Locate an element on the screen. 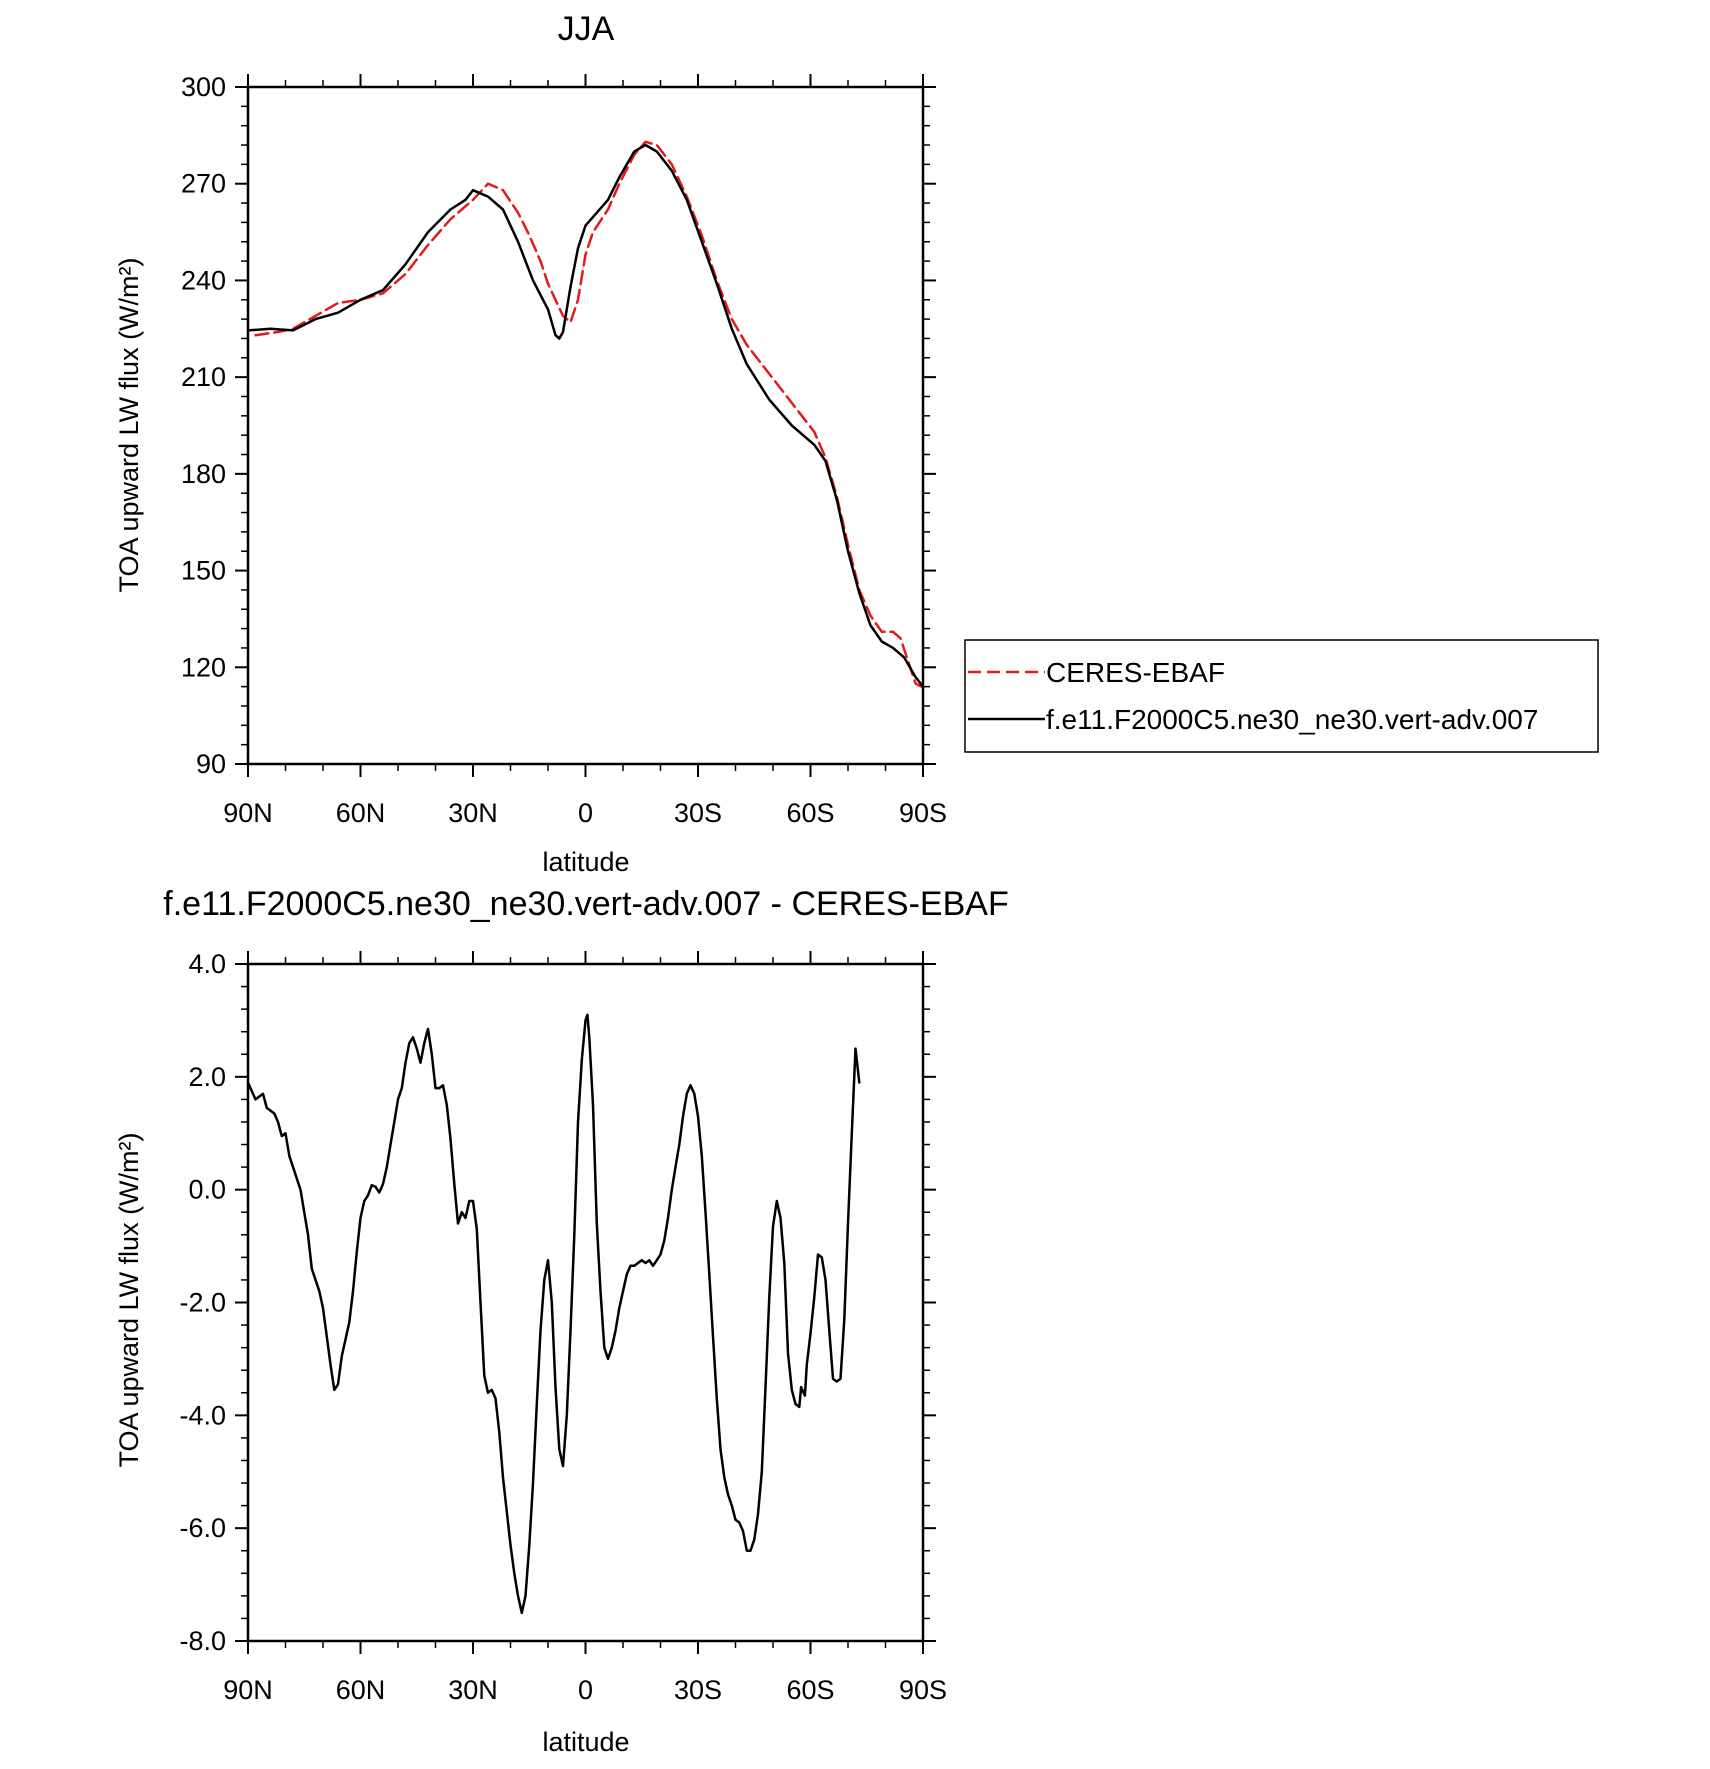 The image size is (1710, 1769). top-x-tick-label: 90S is located at coordinates (923, 813).